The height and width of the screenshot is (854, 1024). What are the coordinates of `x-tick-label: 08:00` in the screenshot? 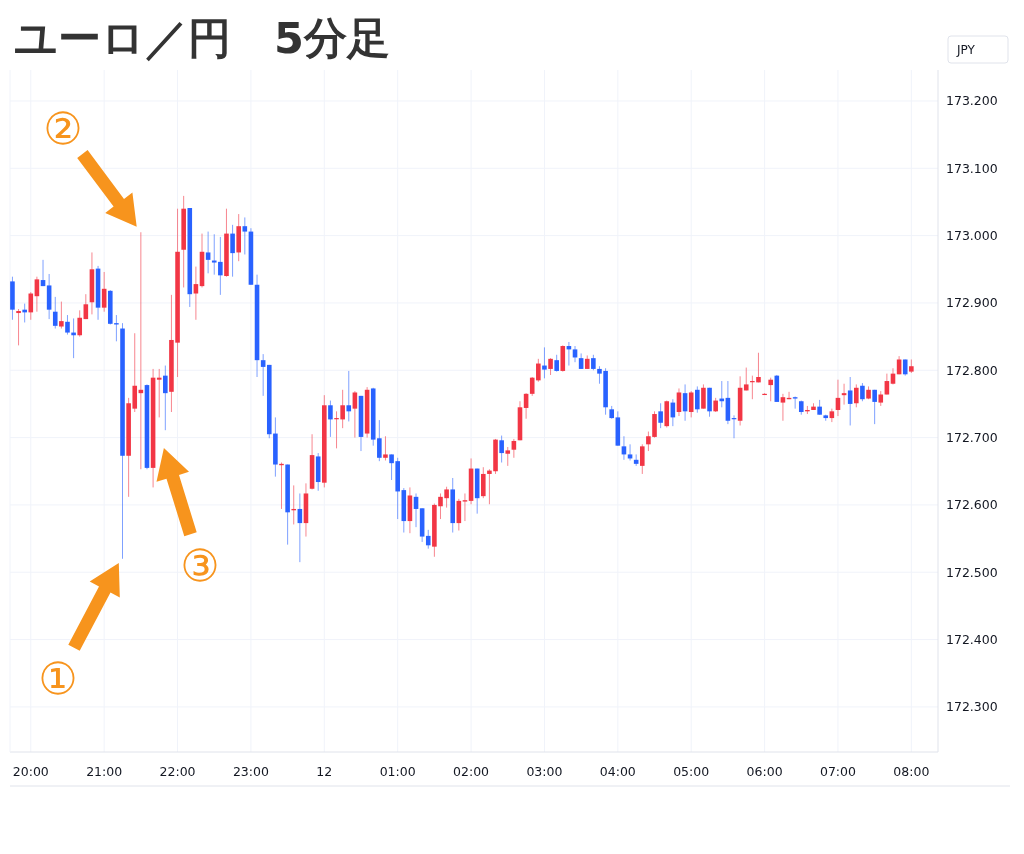 It's located at (911, 771).